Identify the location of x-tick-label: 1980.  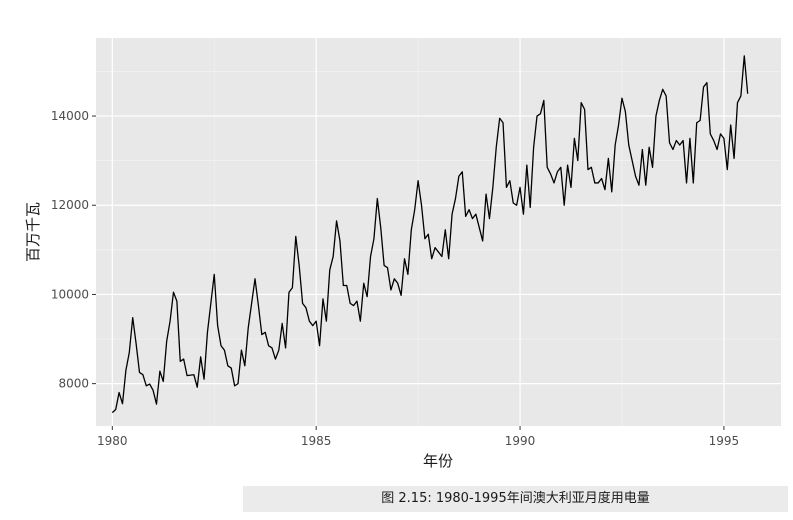
(112, 441).